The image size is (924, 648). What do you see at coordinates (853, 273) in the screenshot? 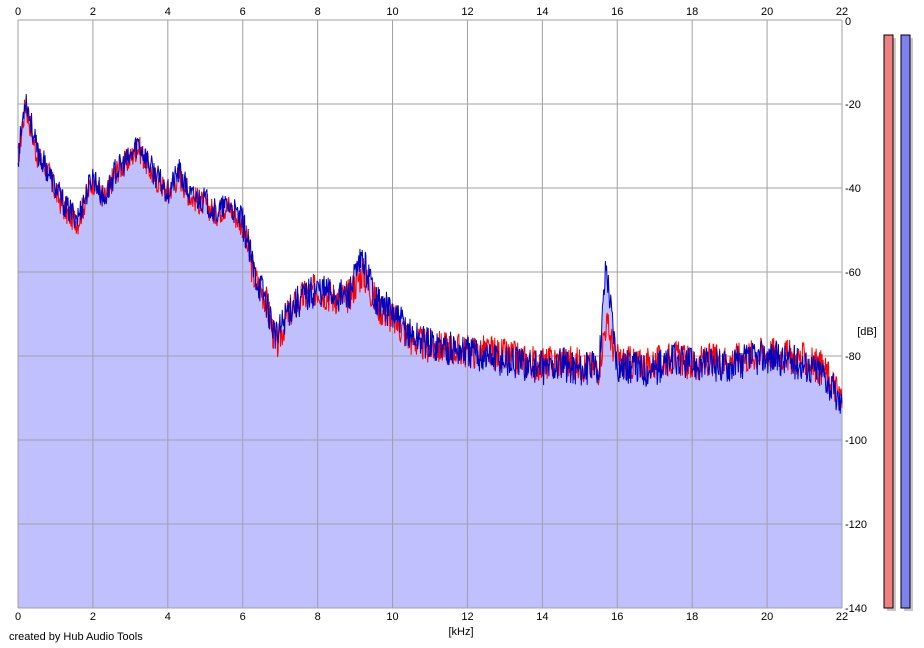
I see `y-tick-label: -60` at bounding box center [853, 273].